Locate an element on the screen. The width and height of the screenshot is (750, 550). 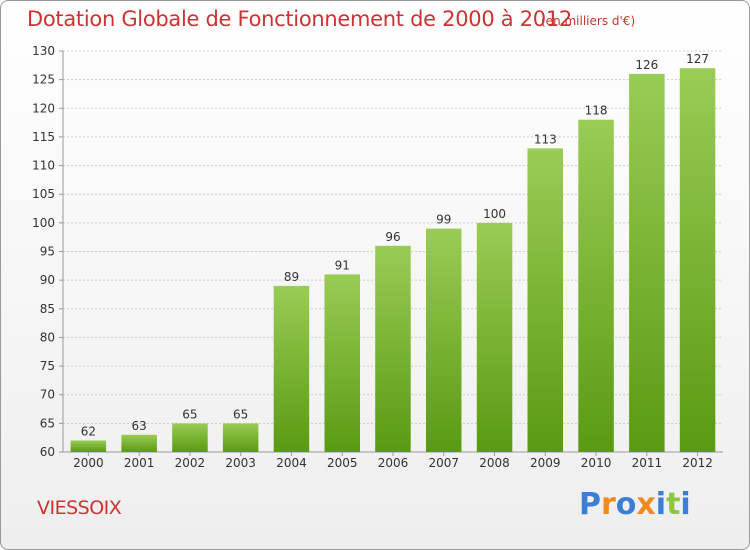
x-tick-label: 2007 is located at coordinates (443, 463).